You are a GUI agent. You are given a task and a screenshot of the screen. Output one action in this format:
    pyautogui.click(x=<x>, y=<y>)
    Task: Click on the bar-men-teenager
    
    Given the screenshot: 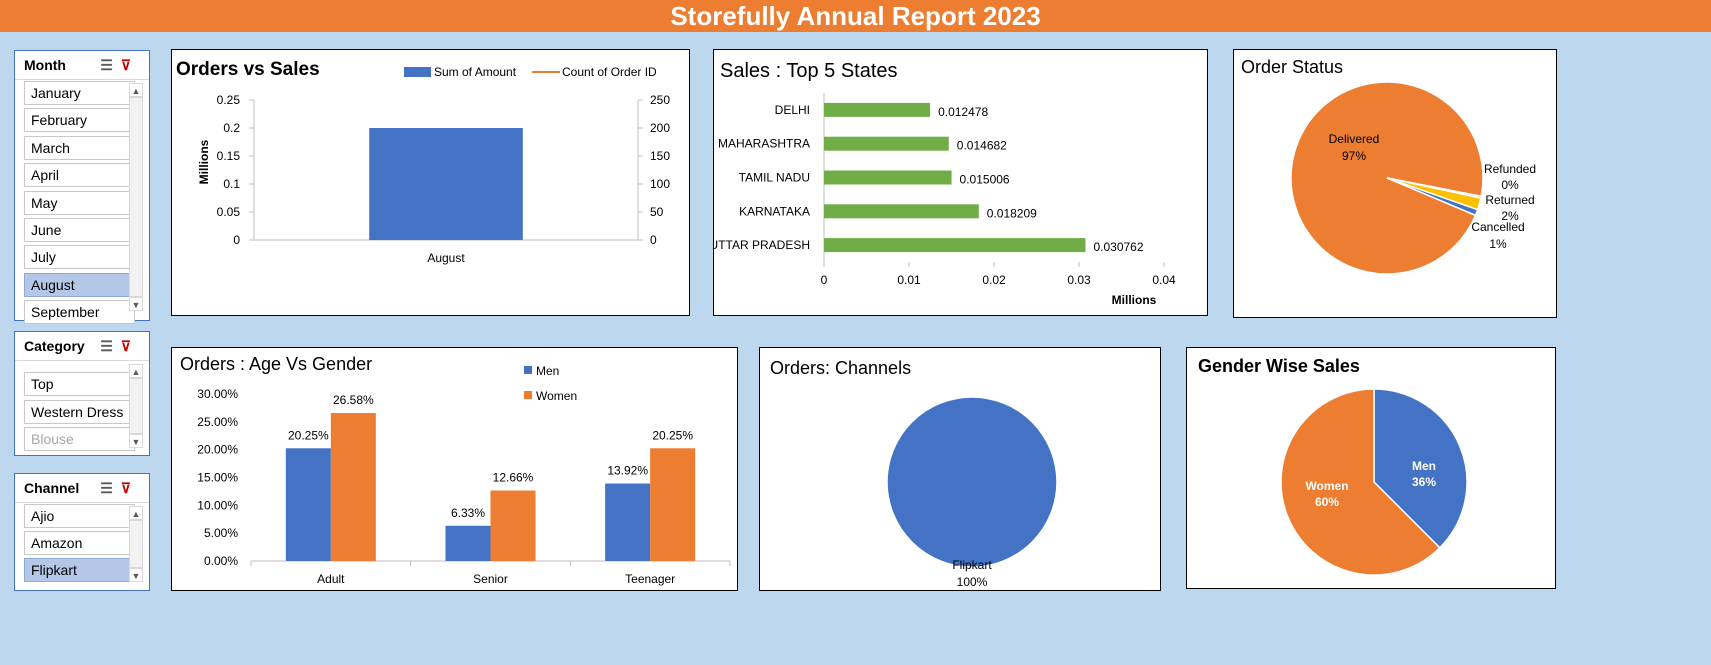 What is the action you would take?
    pyautogui.click(x=628, y=522)
    